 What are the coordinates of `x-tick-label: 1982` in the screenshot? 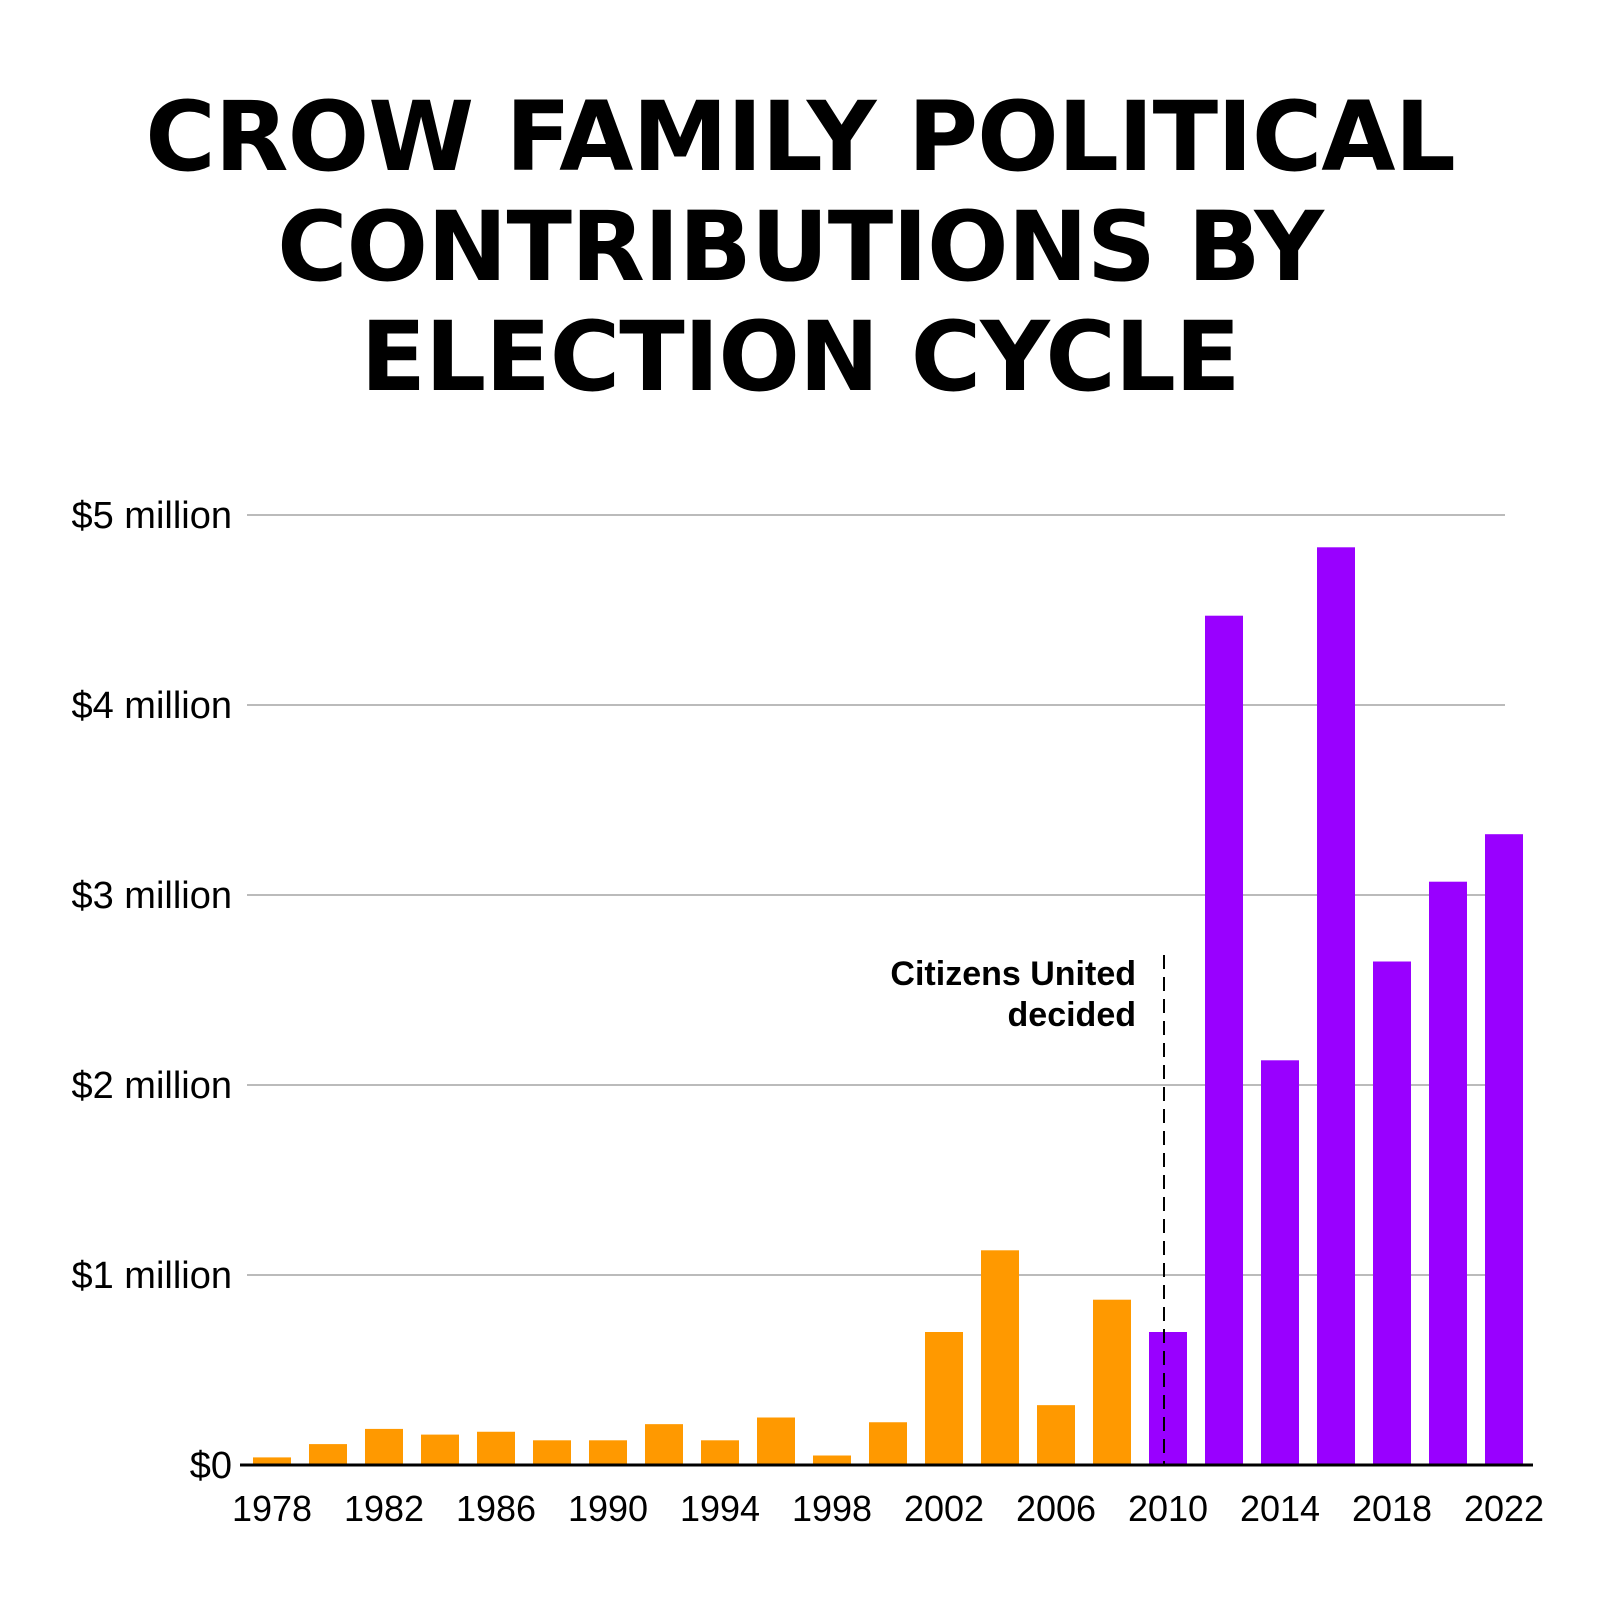 It's located at (384, 1508).